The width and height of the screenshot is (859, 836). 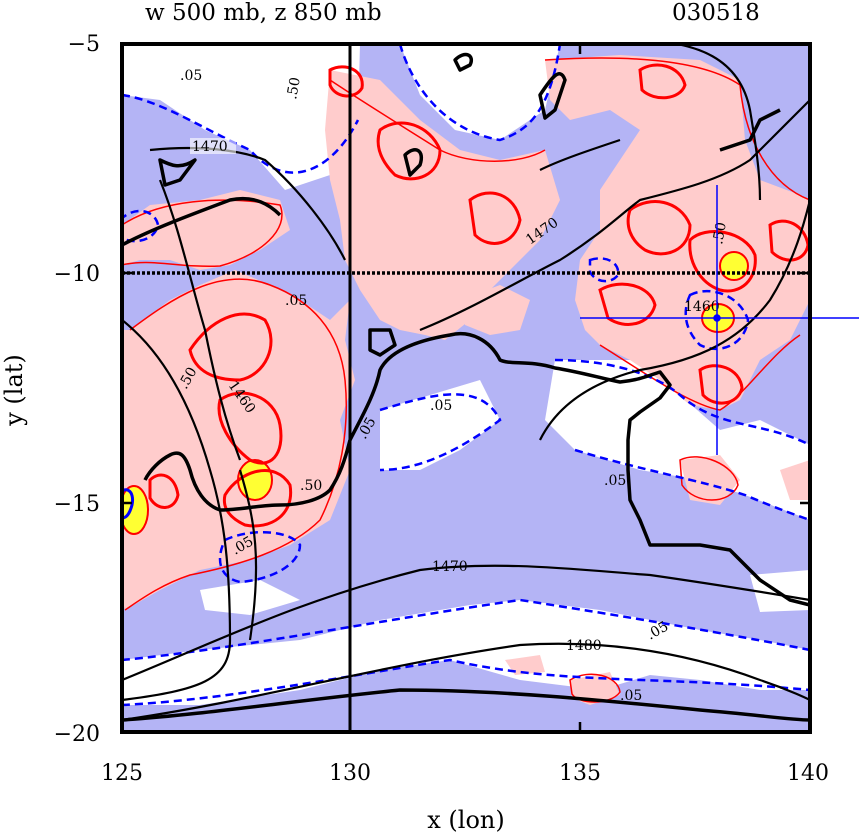 What do you see at coordinates (77, 274) in the screenshot?
I see `y-tick-label: −10` at bounding box center [77, 274].